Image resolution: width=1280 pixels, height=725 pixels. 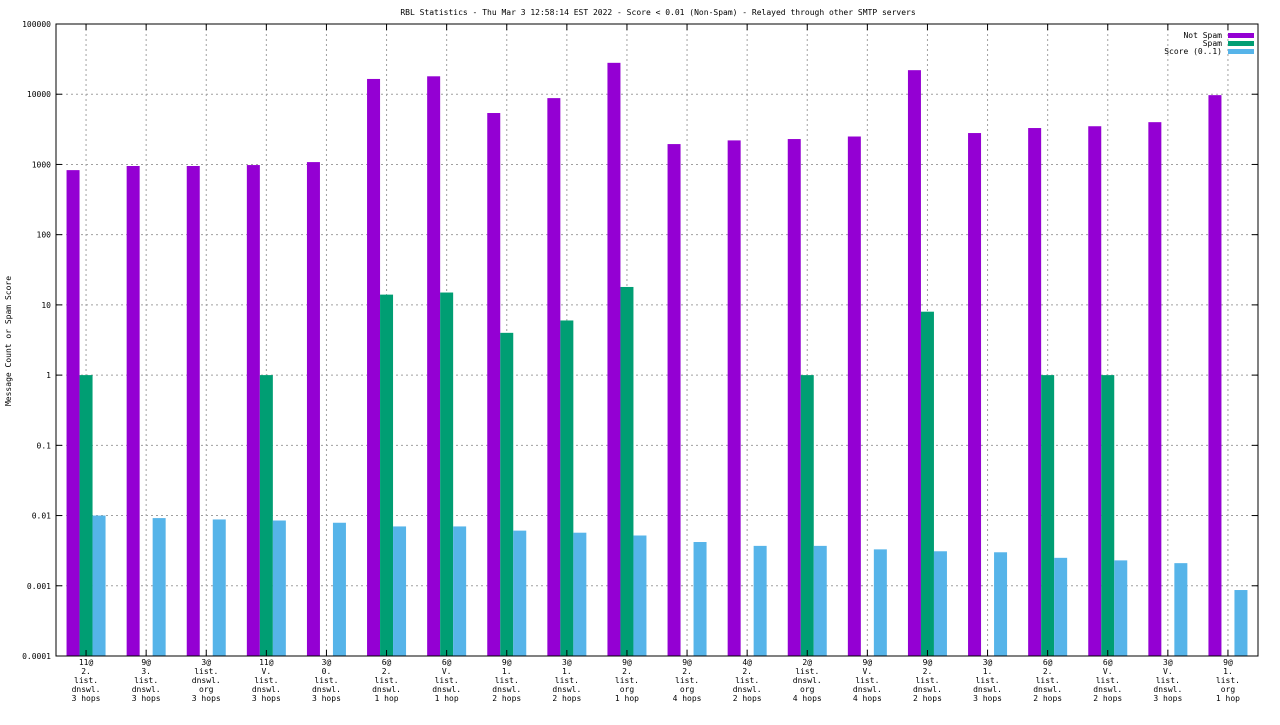 What do you see at coordinates (44, 235) in the screenshot?
I see `y-tick-label: 100` at bounding box center [44, 235].